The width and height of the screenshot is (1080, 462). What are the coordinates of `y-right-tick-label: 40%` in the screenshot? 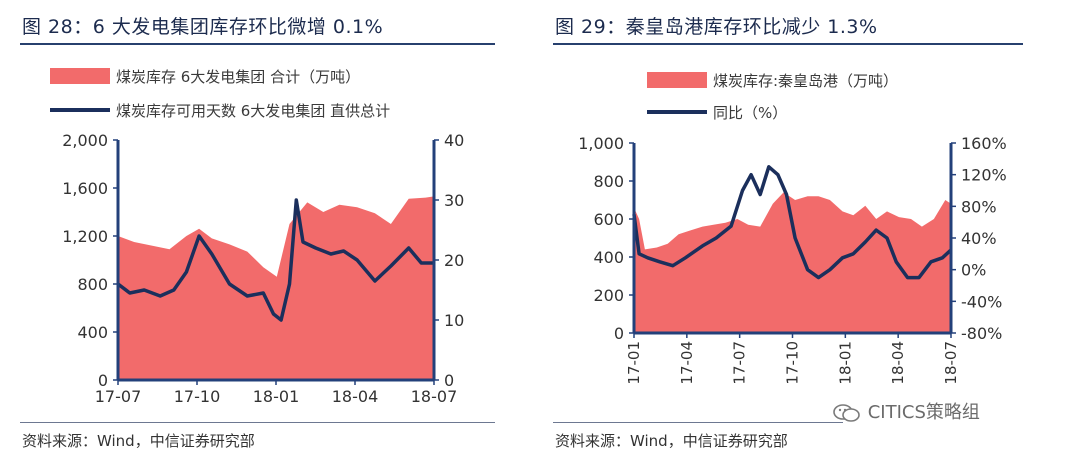 It's located at (979, 238).